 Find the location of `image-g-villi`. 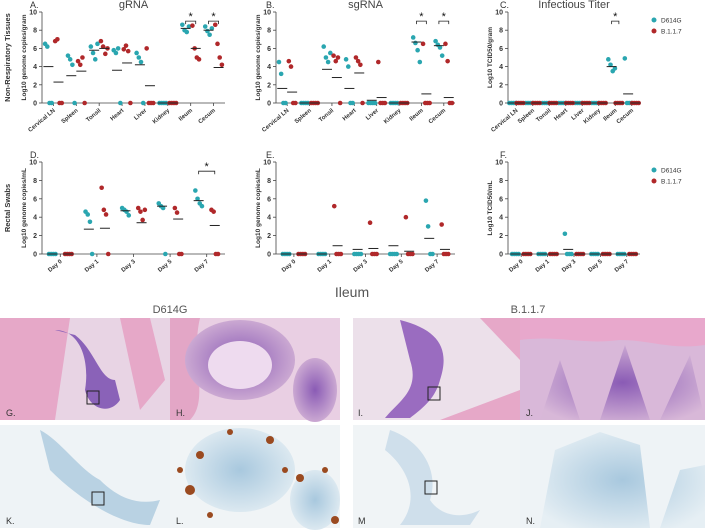

image-g-villi is located at coordinates (87, 369).